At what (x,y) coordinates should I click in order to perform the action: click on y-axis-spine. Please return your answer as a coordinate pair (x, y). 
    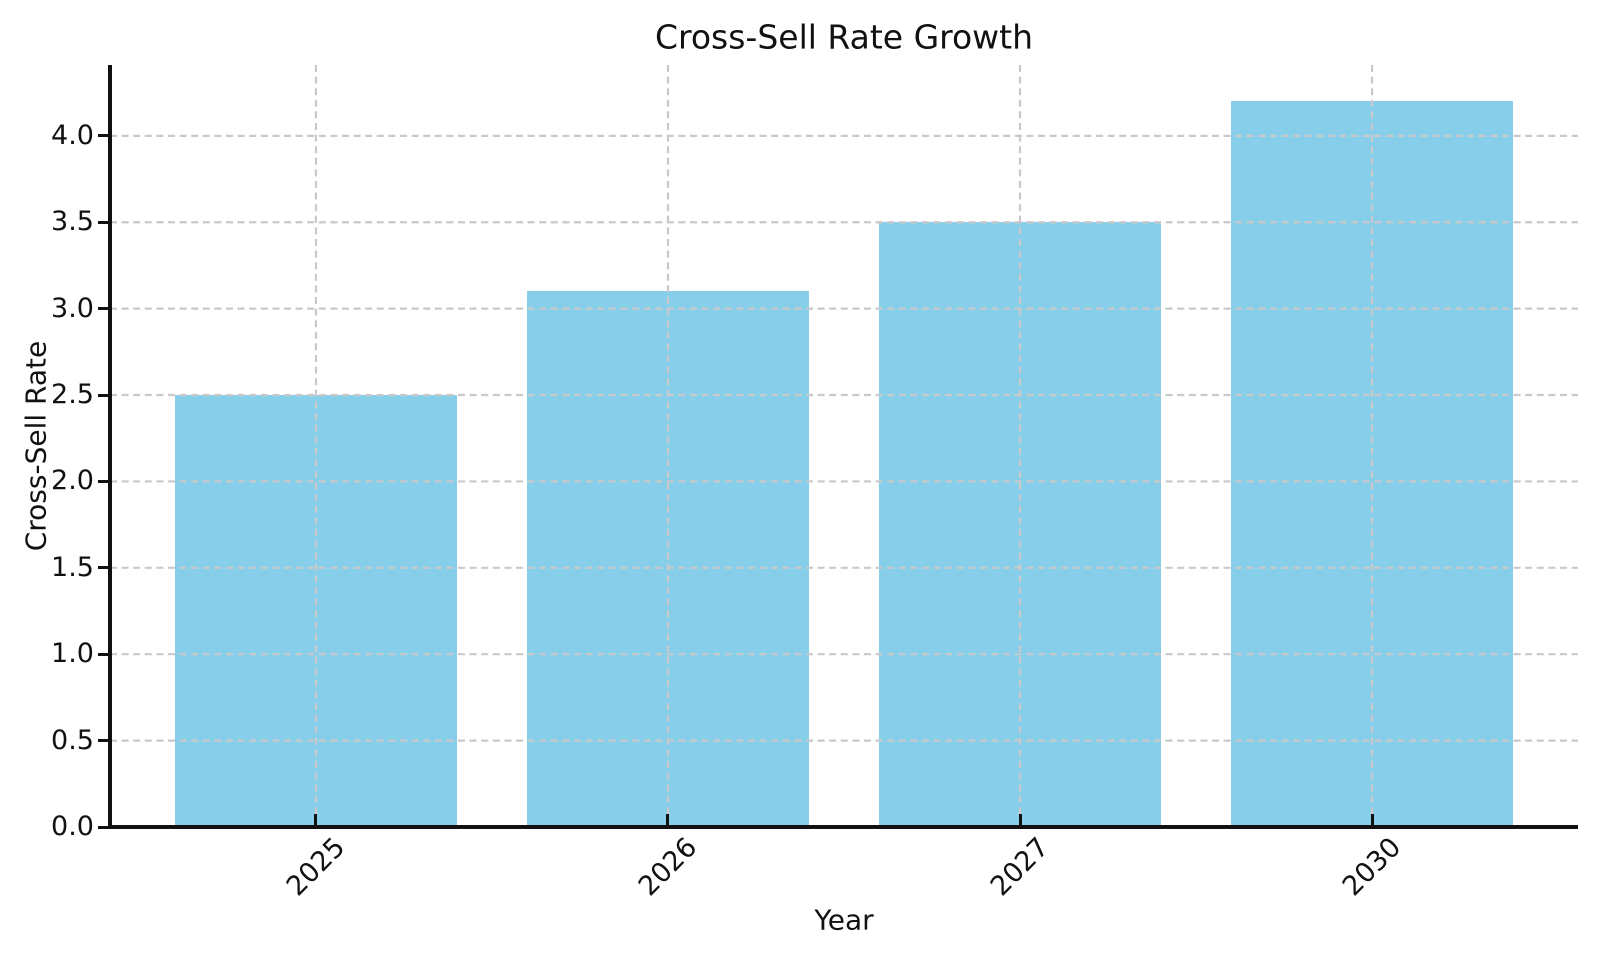
    Looking at the image, I should click on (110, 447).